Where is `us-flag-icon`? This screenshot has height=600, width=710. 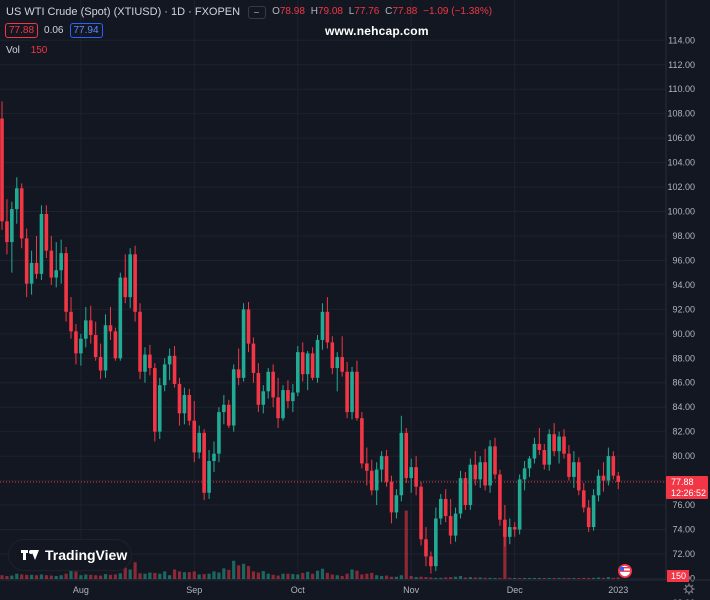
us-flag-icon is located at coordinates (625, 571).